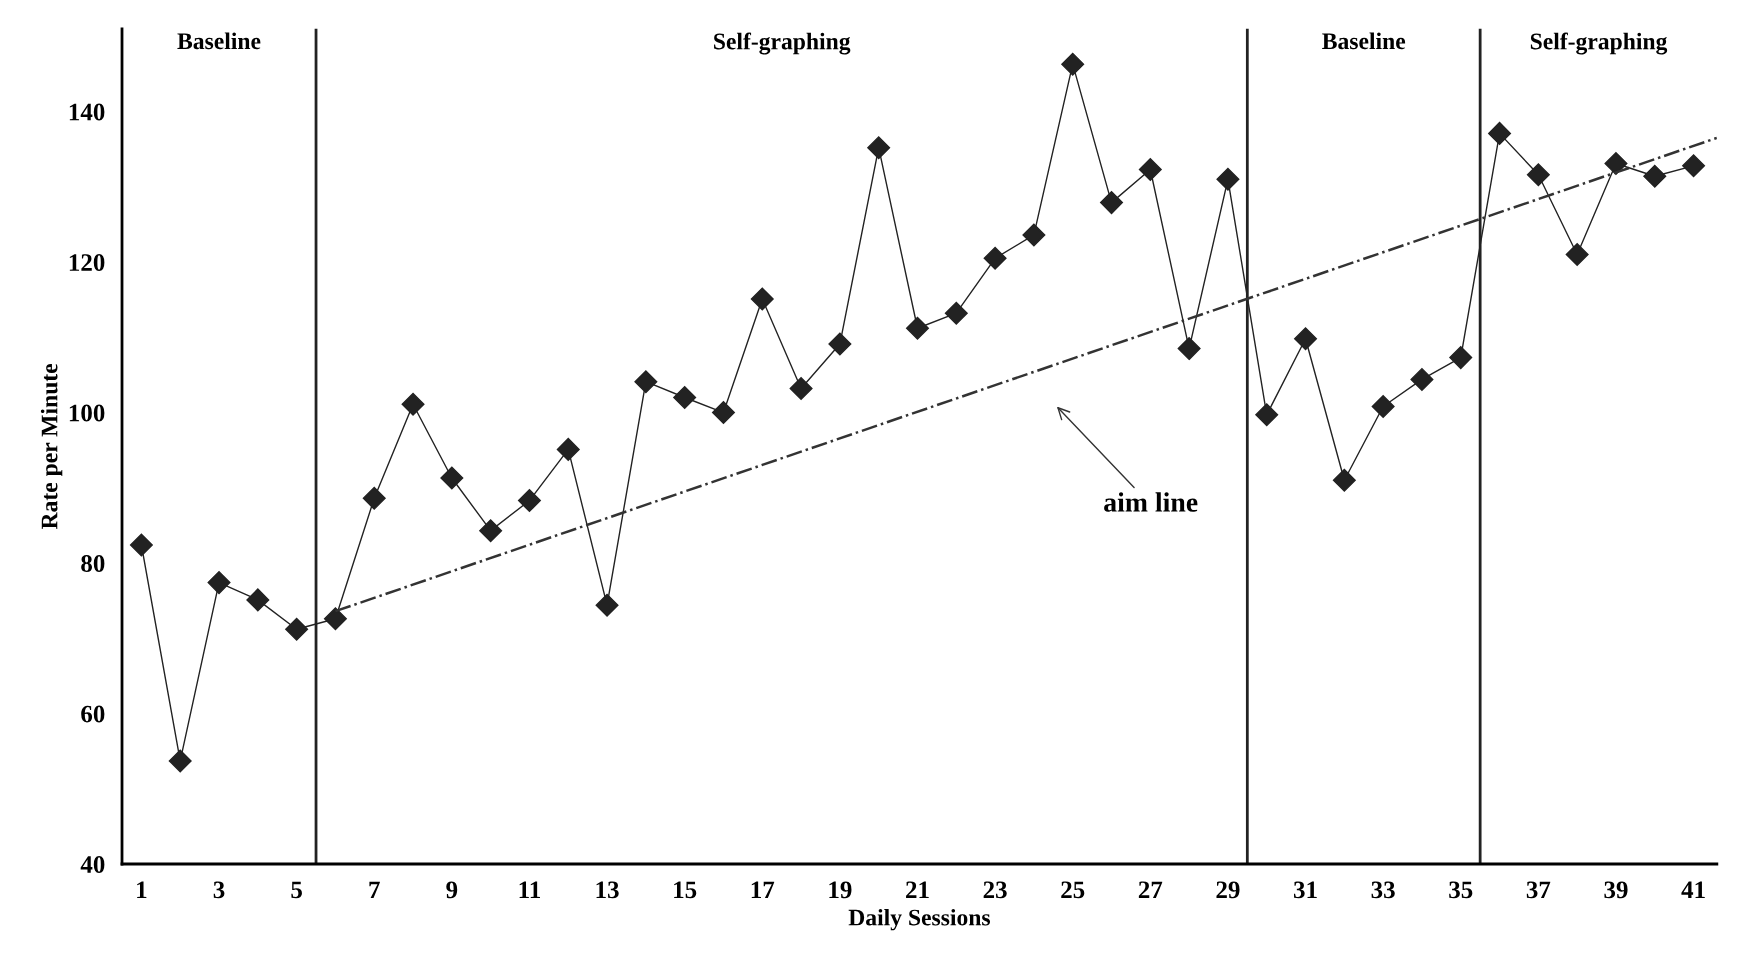 Image resolution: width=1743 pixels, height=960 pixels. What do you see at coordinates (452, 890) in the screenshot?
I see `x-tick-label: 9` at bounding box center [452, 890].